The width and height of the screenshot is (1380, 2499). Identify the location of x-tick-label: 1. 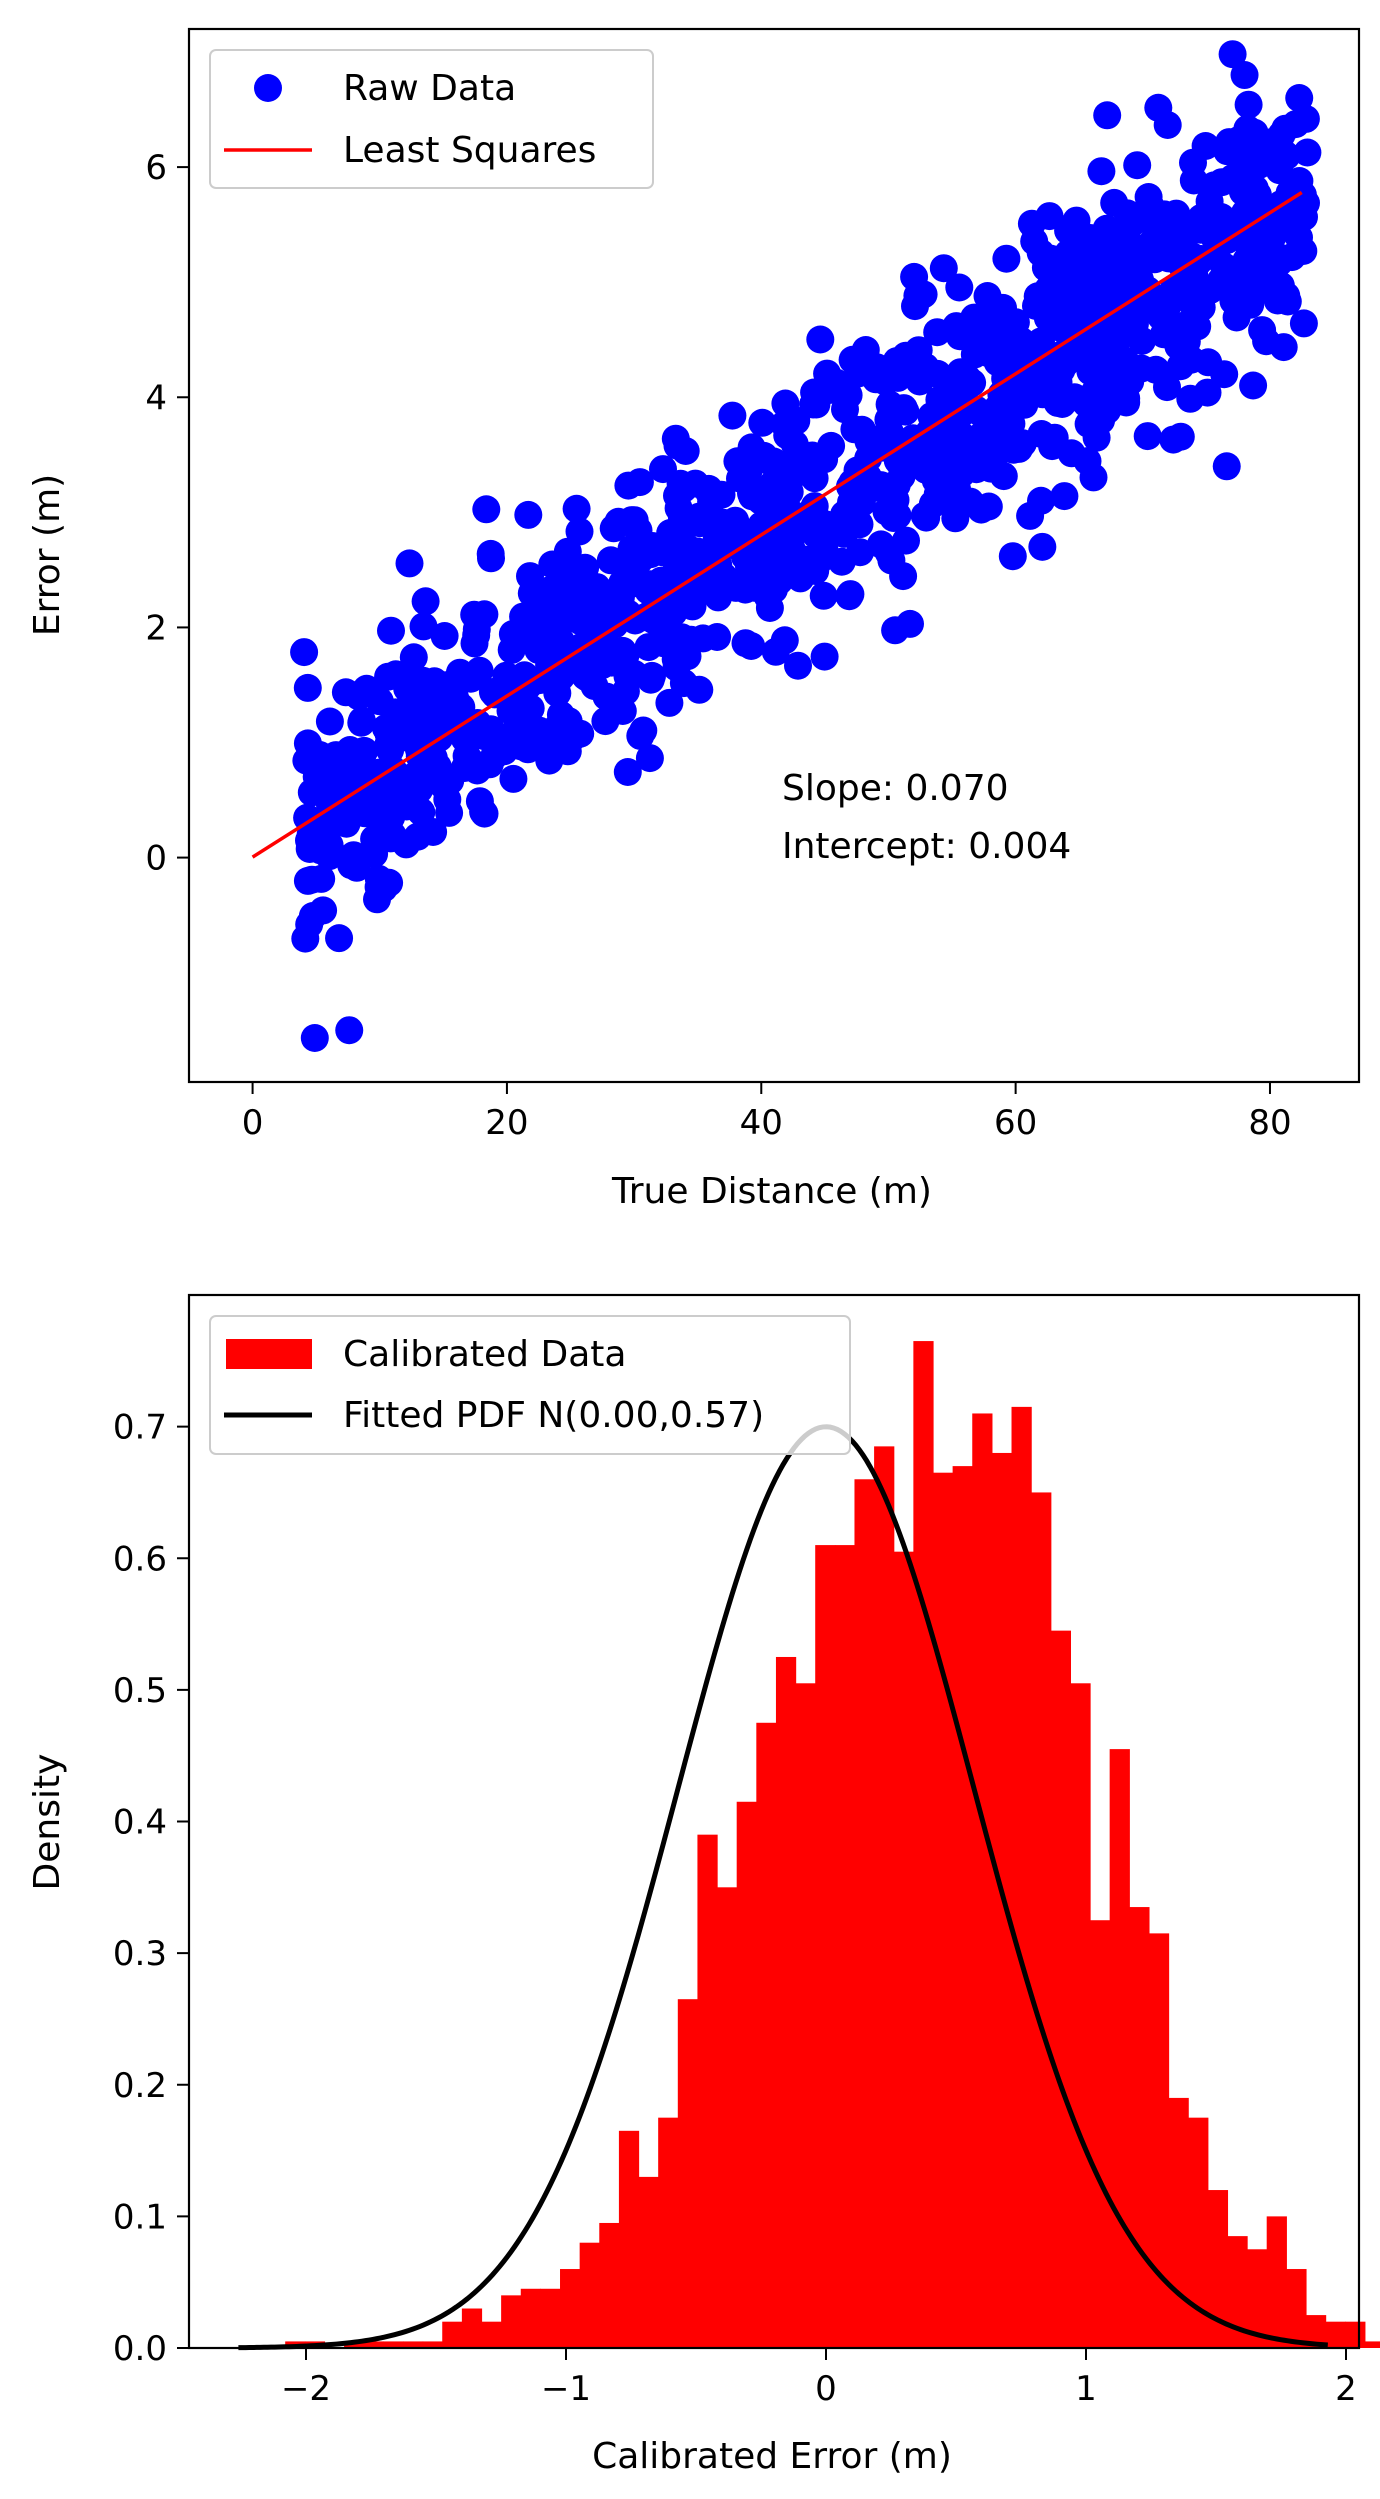
(1086, 2389).